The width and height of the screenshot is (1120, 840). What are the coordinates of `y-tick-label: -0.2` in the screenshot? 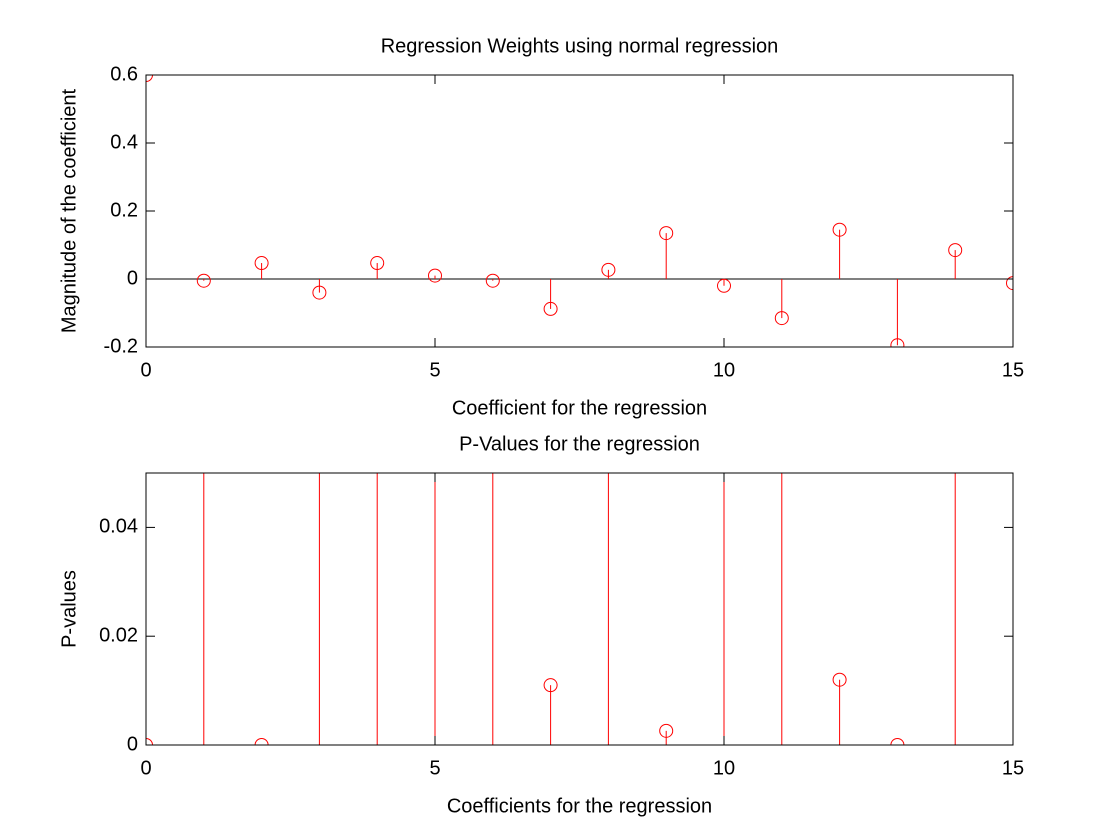 It's located at (121, 346).